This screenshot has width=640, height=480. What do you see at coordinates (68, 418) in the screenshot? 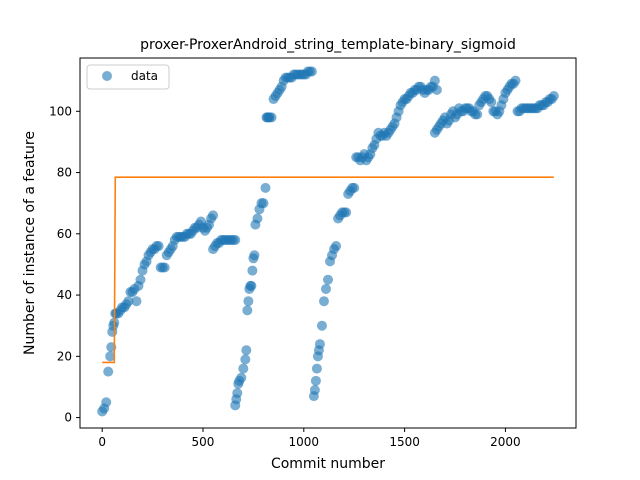
I see `y-tick-label: 0` at bounding box center [68, 418].